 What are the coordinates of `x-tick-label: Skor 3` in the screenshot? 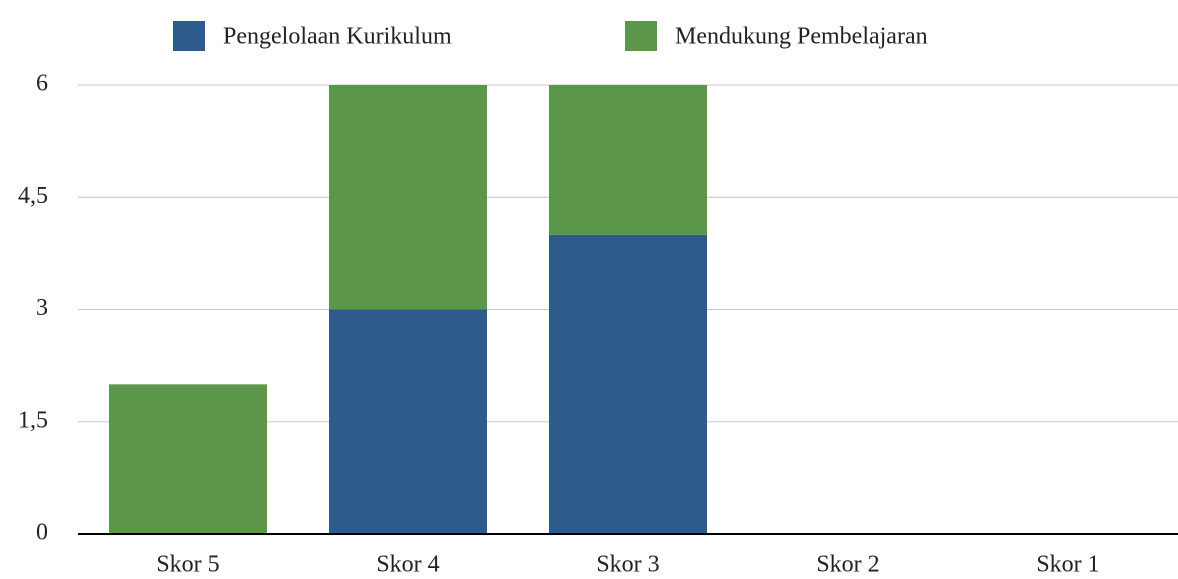 It's located at (627, 565).